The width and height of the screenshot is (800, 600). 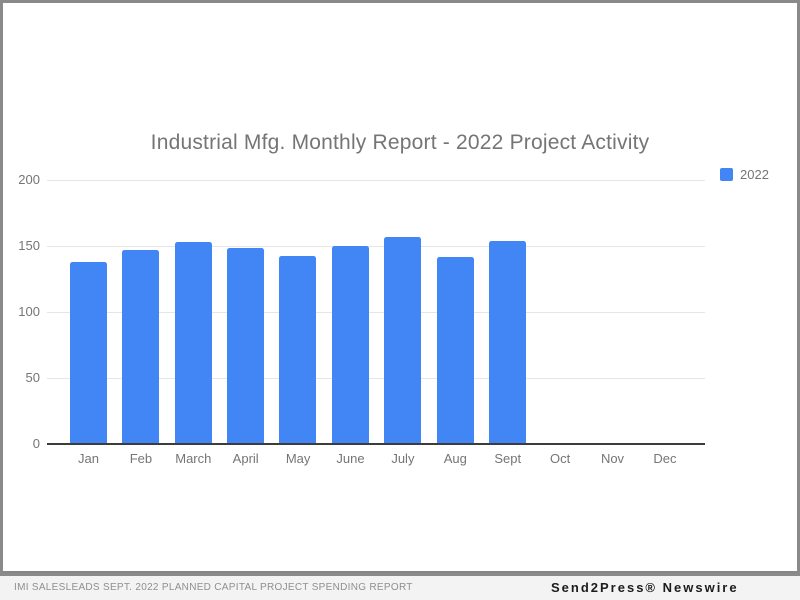 I want to click on bar-aug, so click(x=455, y=349).